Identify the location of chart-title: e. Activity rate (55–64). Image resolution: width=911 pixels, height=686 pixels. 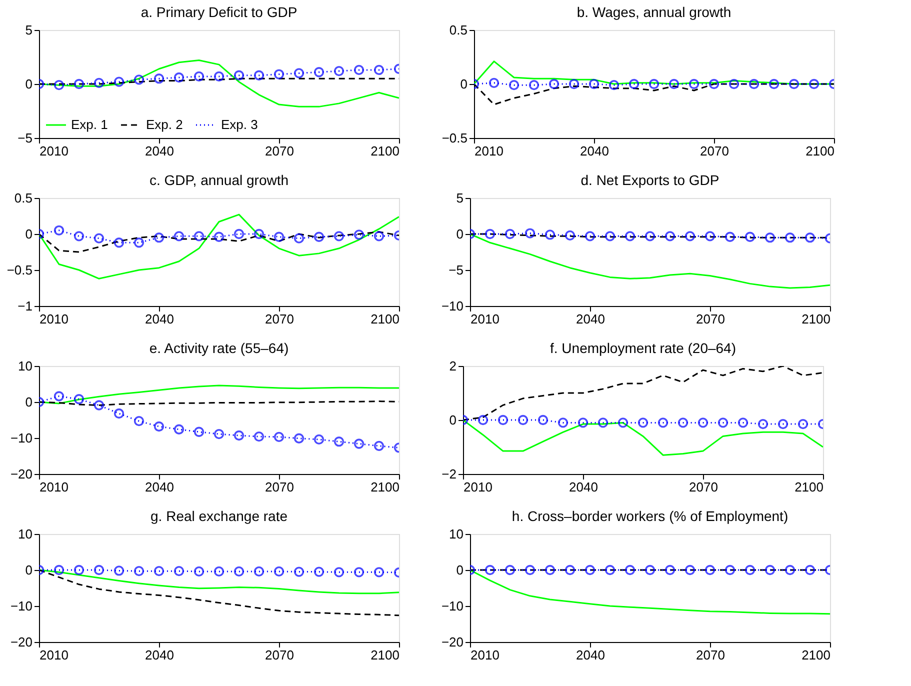
(219, 348).